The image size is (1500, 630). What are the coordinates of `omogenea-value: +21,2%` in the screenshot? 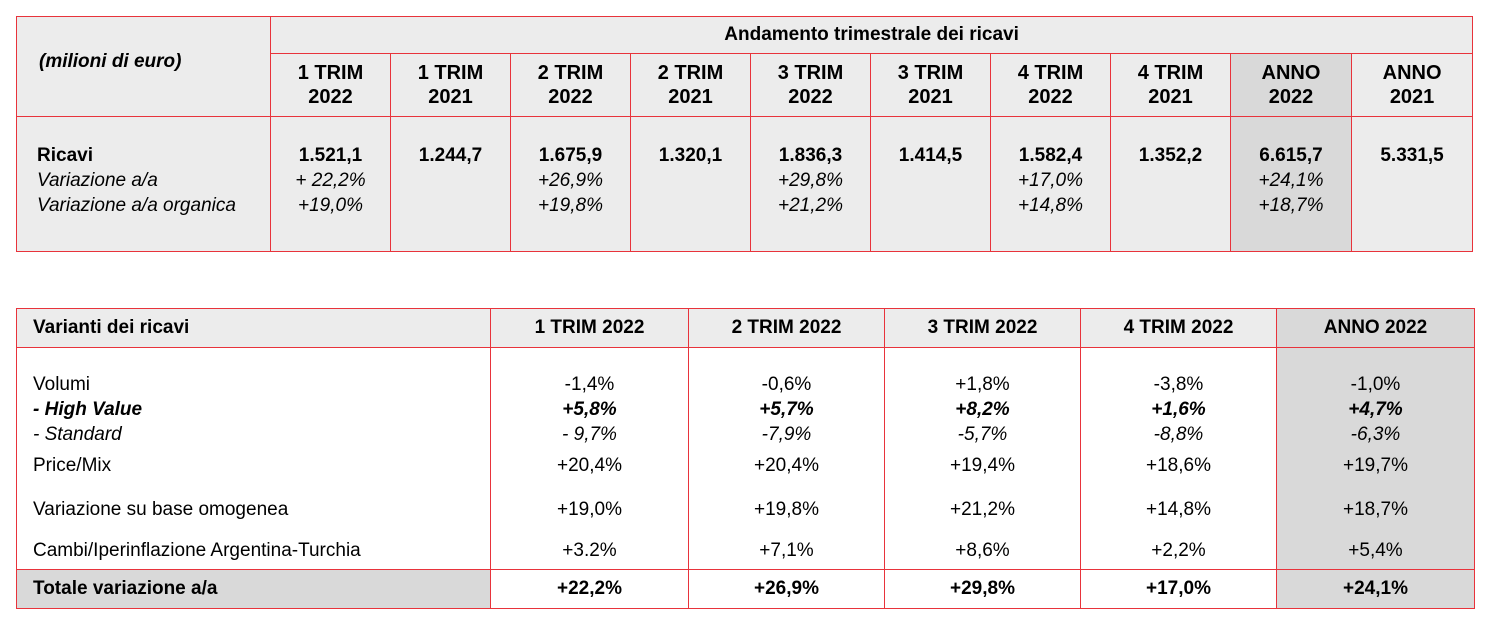 It's located at (982, 509).